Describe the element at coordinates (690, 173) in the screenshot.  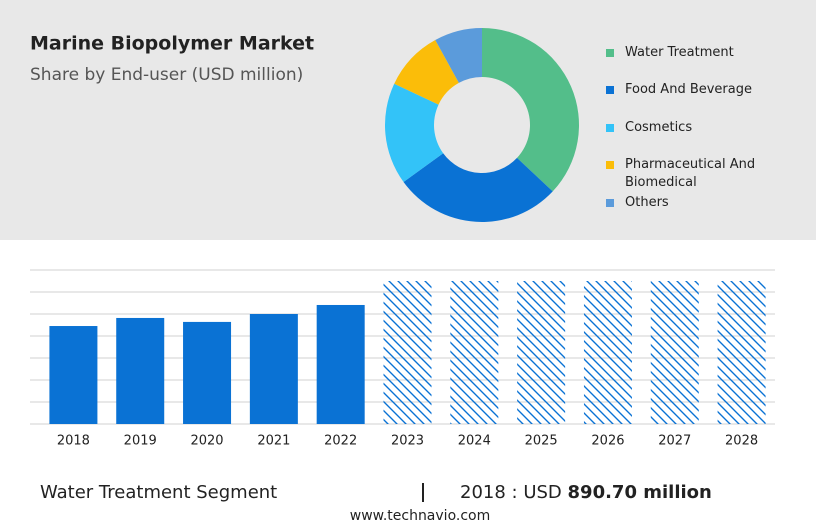
I see `legend-label: Pharmaceutical And Biomedical` at that location.